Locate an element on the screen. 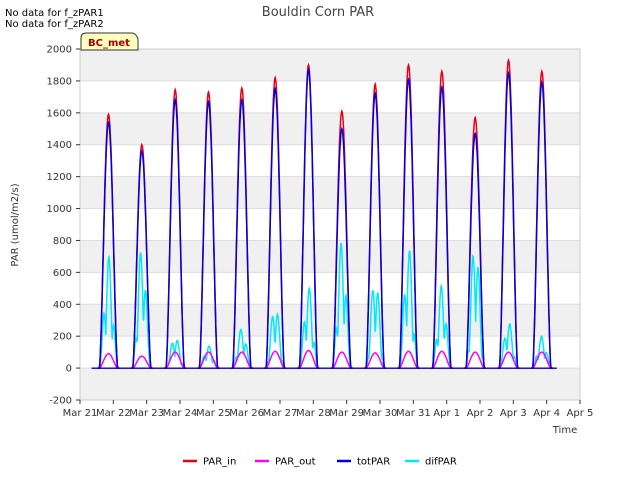  y-tick-label: 1800 is located at coordinates (59, 81).